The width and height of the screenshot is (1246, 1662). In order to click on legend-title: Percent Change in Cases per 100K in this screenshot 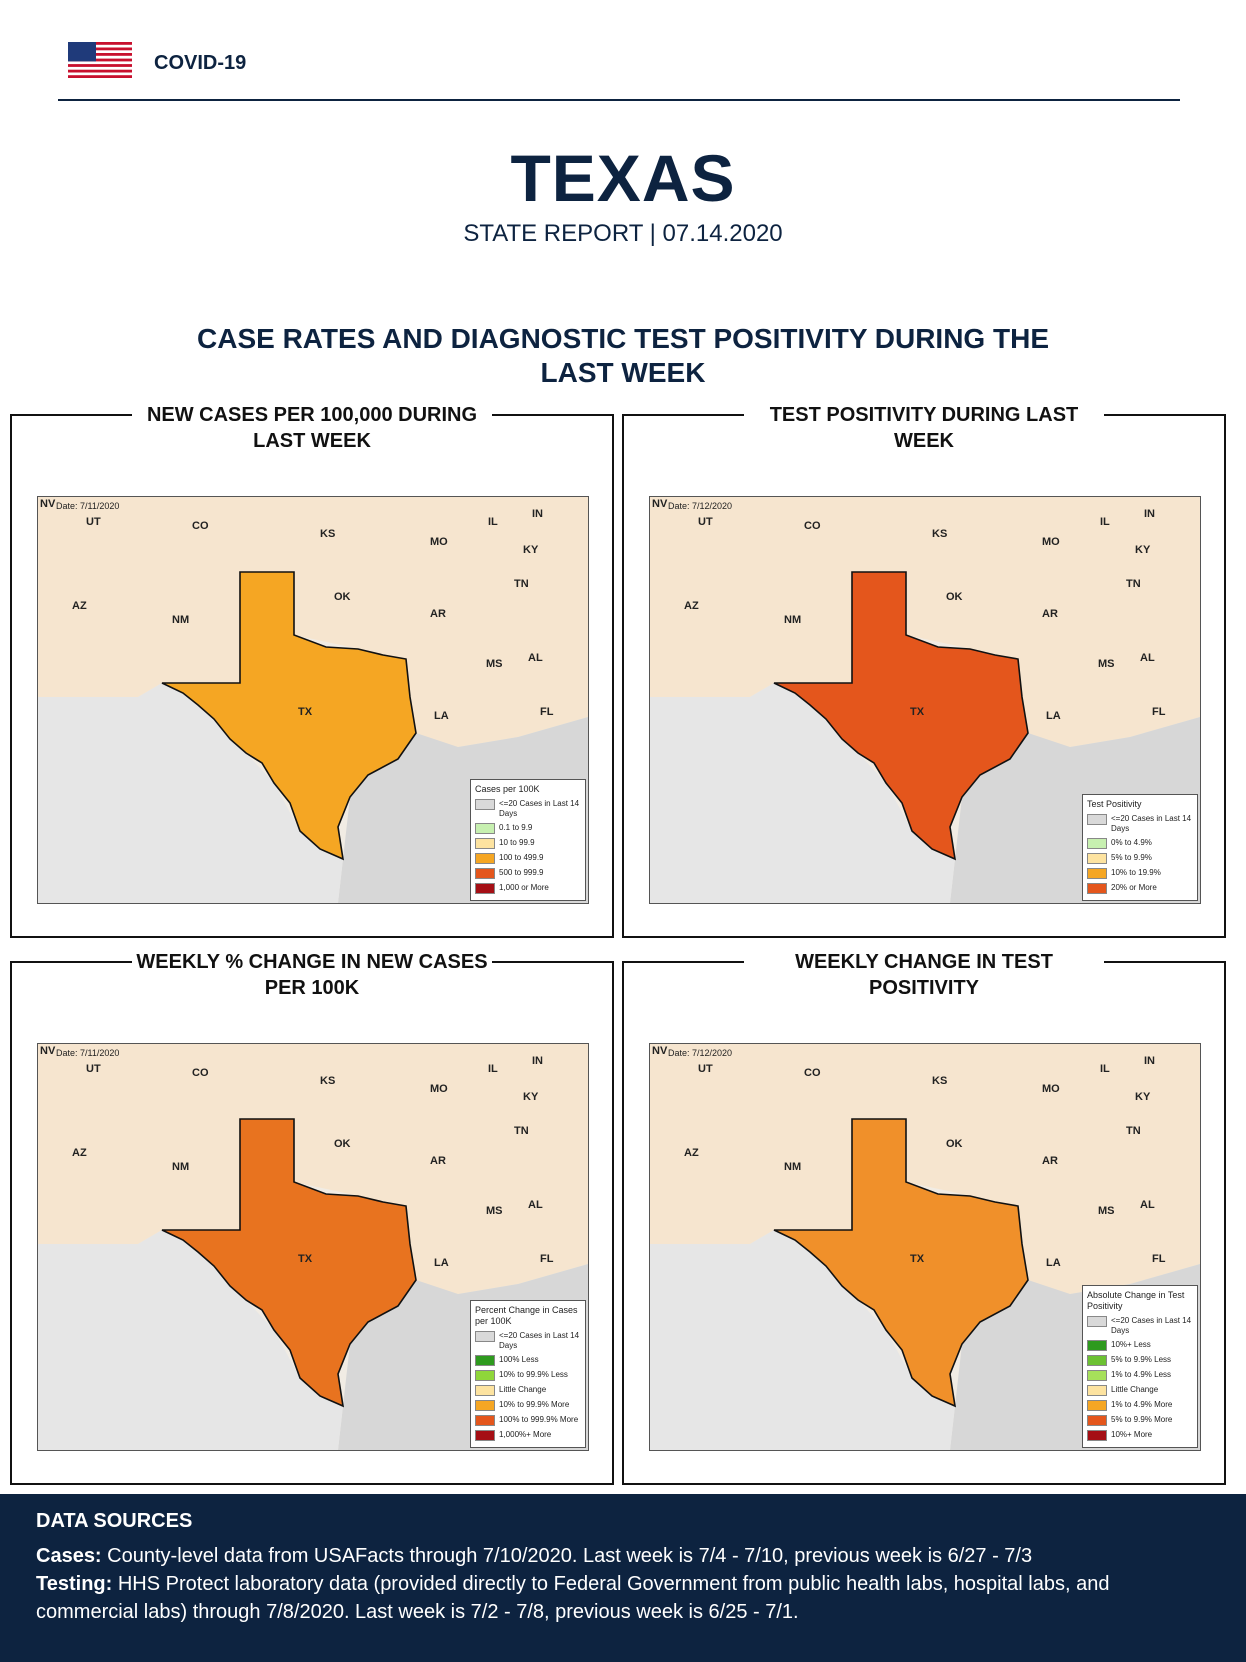, I will do `click(526, 1315)`.